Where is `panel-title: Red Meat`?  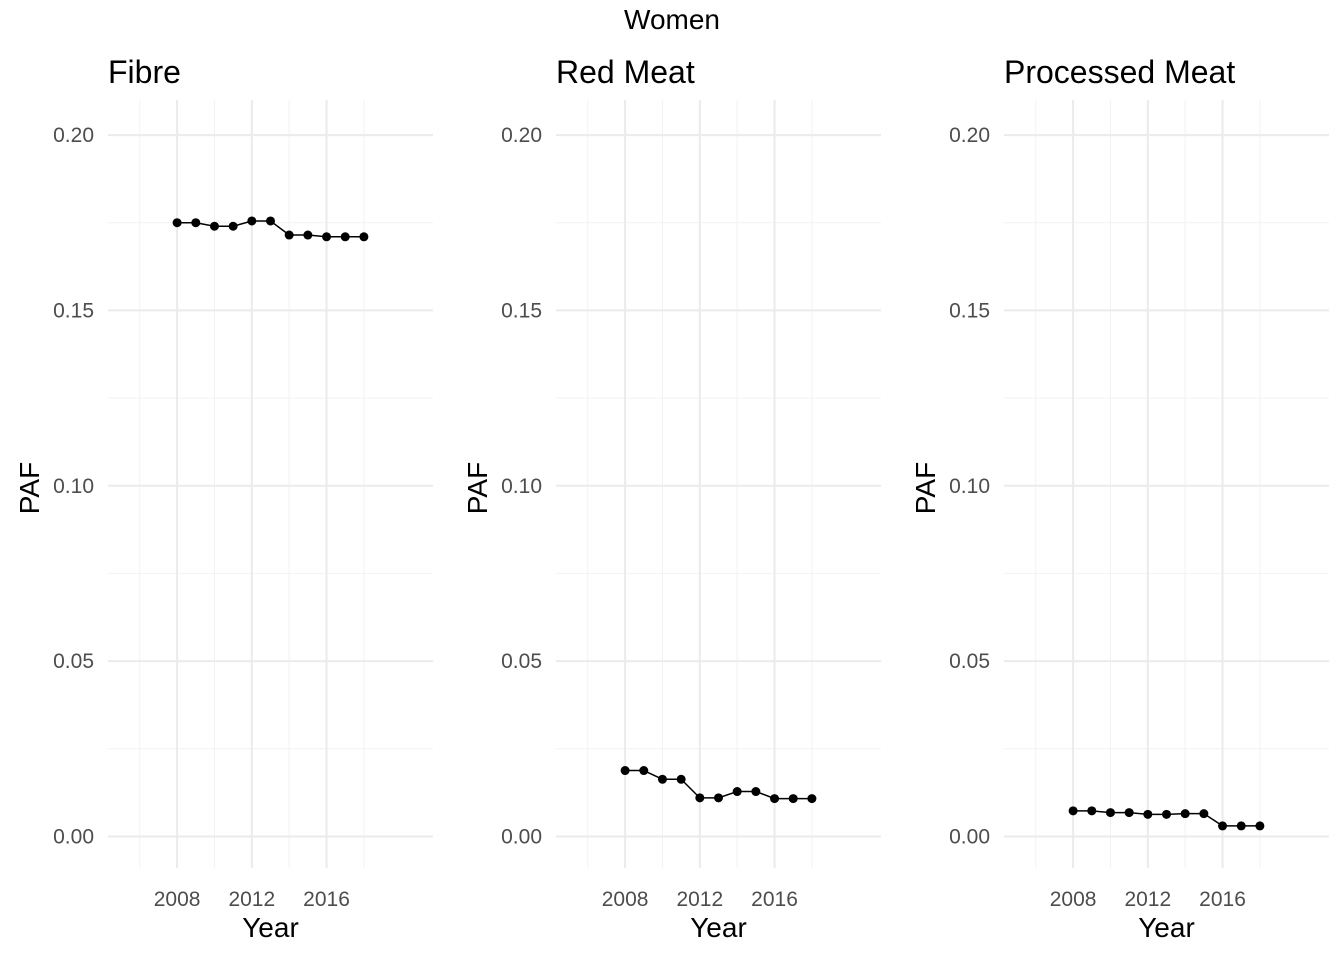 panel-title: Red Meat is located at coordinates (625, 72).